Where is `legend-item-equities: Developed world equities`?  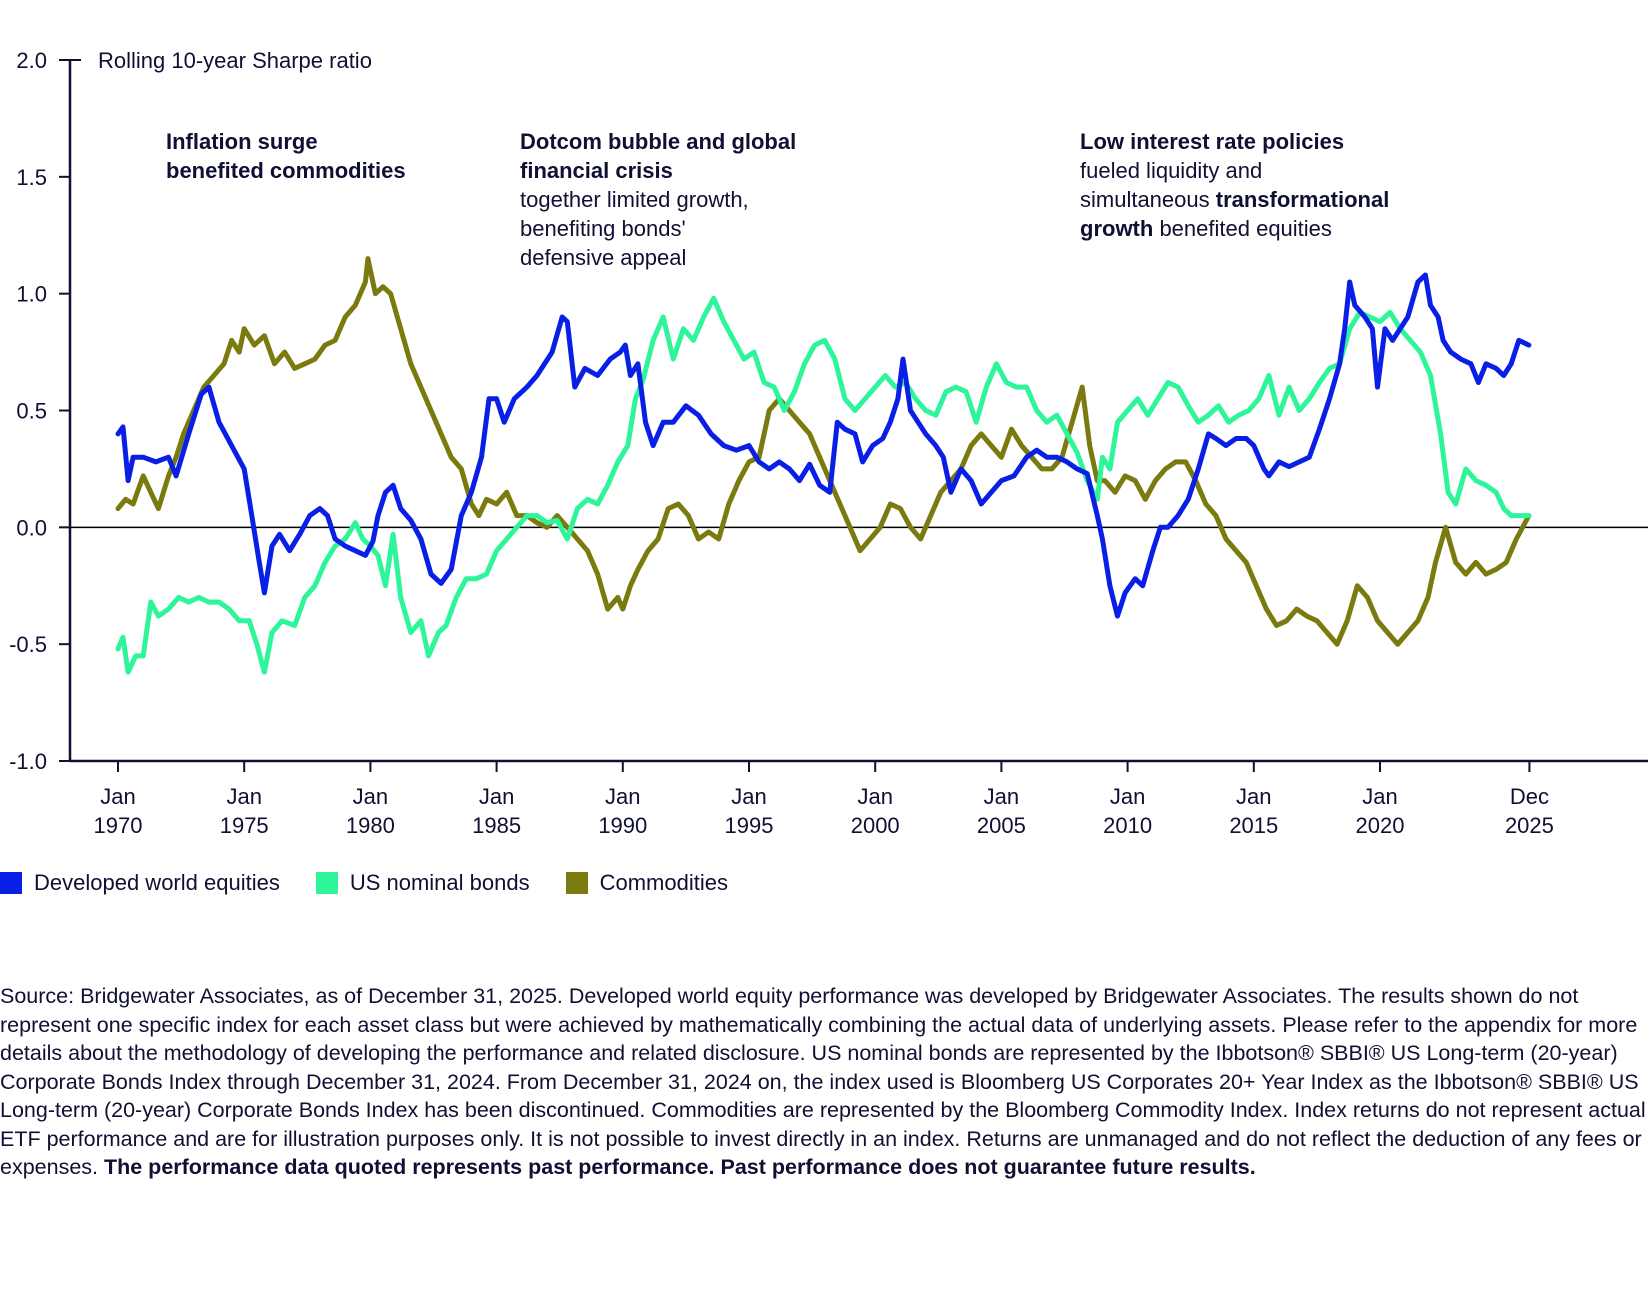
legend-item-equities: Developed world equities is located at coordinates (140, 883).